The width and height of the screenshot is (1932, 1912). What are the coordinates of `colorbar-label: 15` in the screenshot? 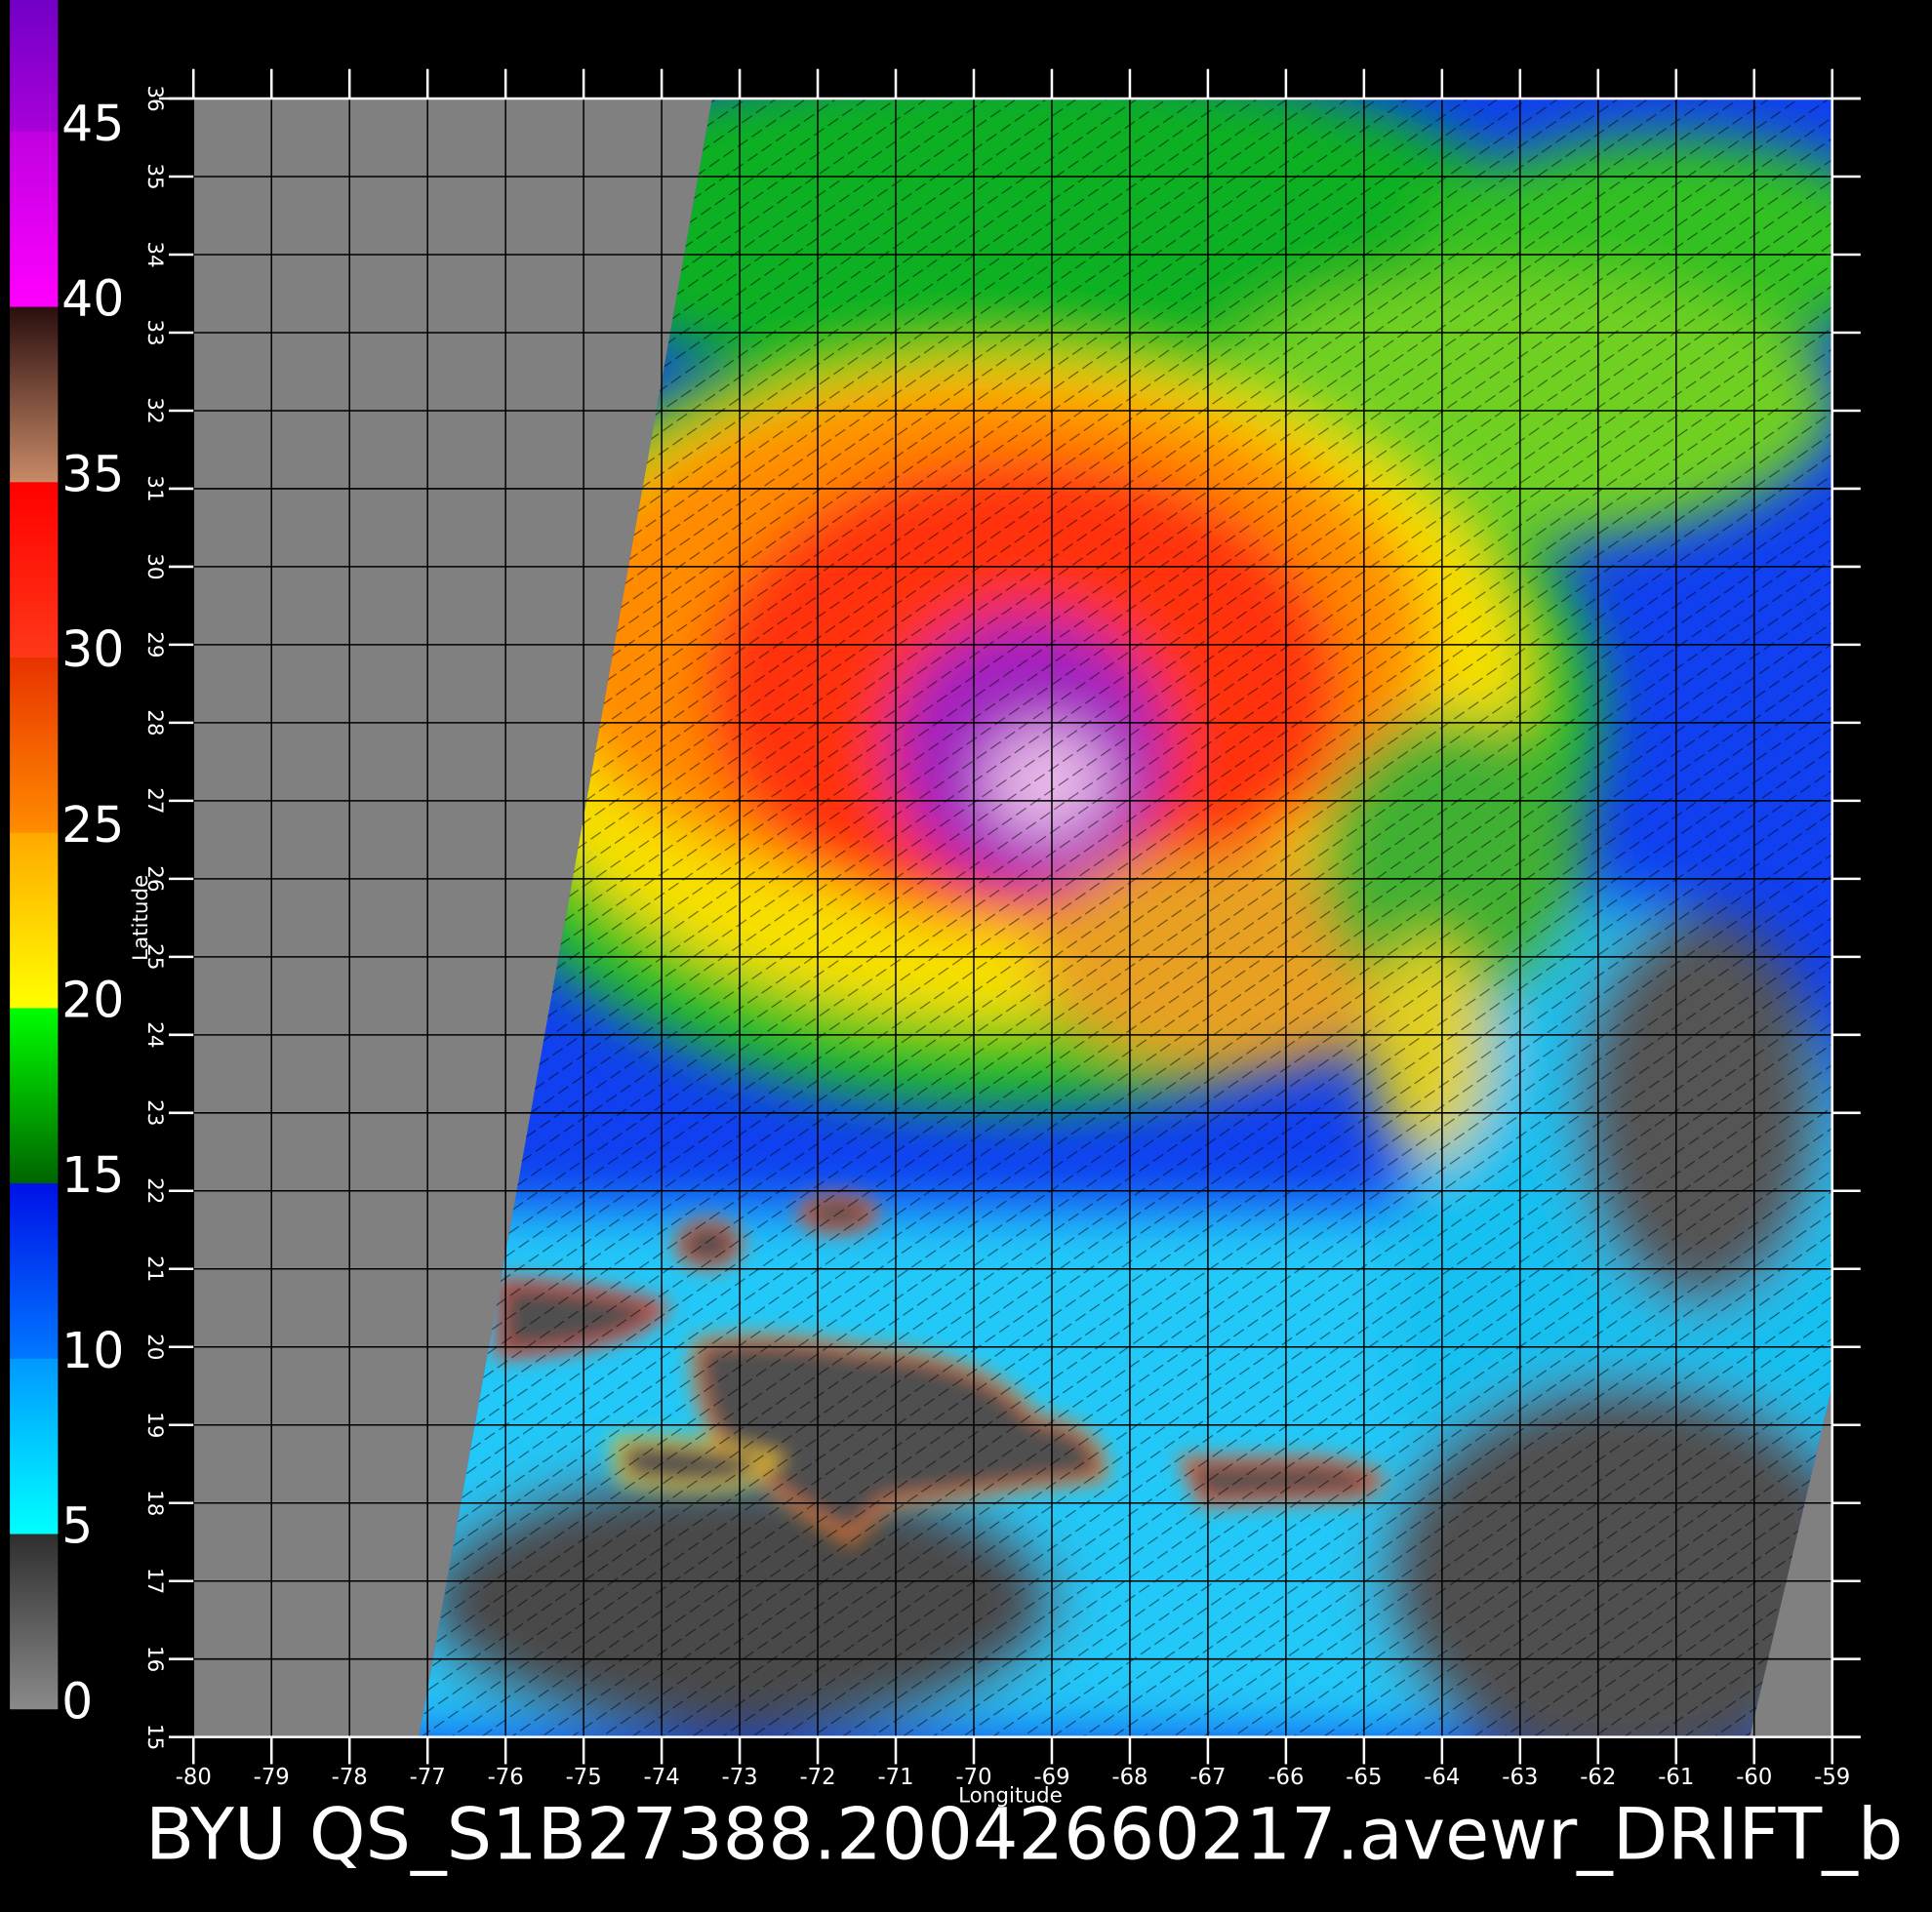 It's located at (92, 1175).